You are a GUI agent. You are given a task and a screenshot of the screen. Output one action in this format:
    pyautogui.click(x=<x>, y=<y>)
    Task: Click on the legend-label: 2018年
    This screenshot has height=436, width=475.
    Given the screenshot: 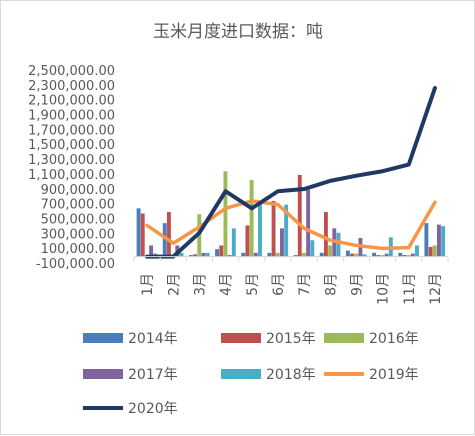 What is the action you would take?
    pyautogui.click(x=291, y=375)
    